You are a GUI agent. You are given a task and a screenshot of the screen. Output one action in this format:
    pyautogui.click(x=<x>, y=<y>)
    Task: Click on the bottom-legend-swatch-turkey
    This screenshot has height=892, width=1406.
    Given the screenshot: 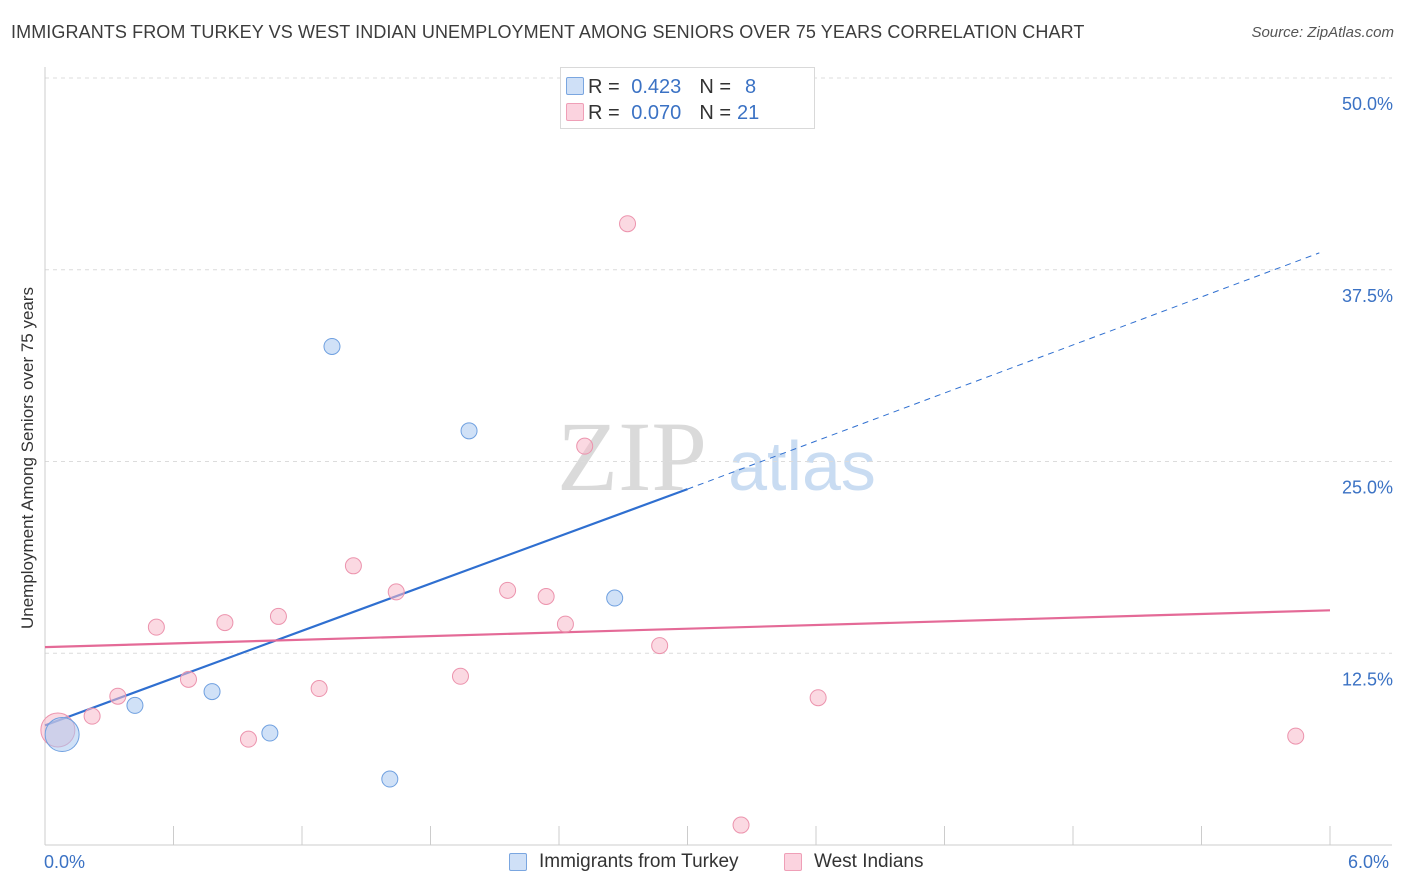 What is the action you would take?
    pyautogui.click(x=518, y=862)
    